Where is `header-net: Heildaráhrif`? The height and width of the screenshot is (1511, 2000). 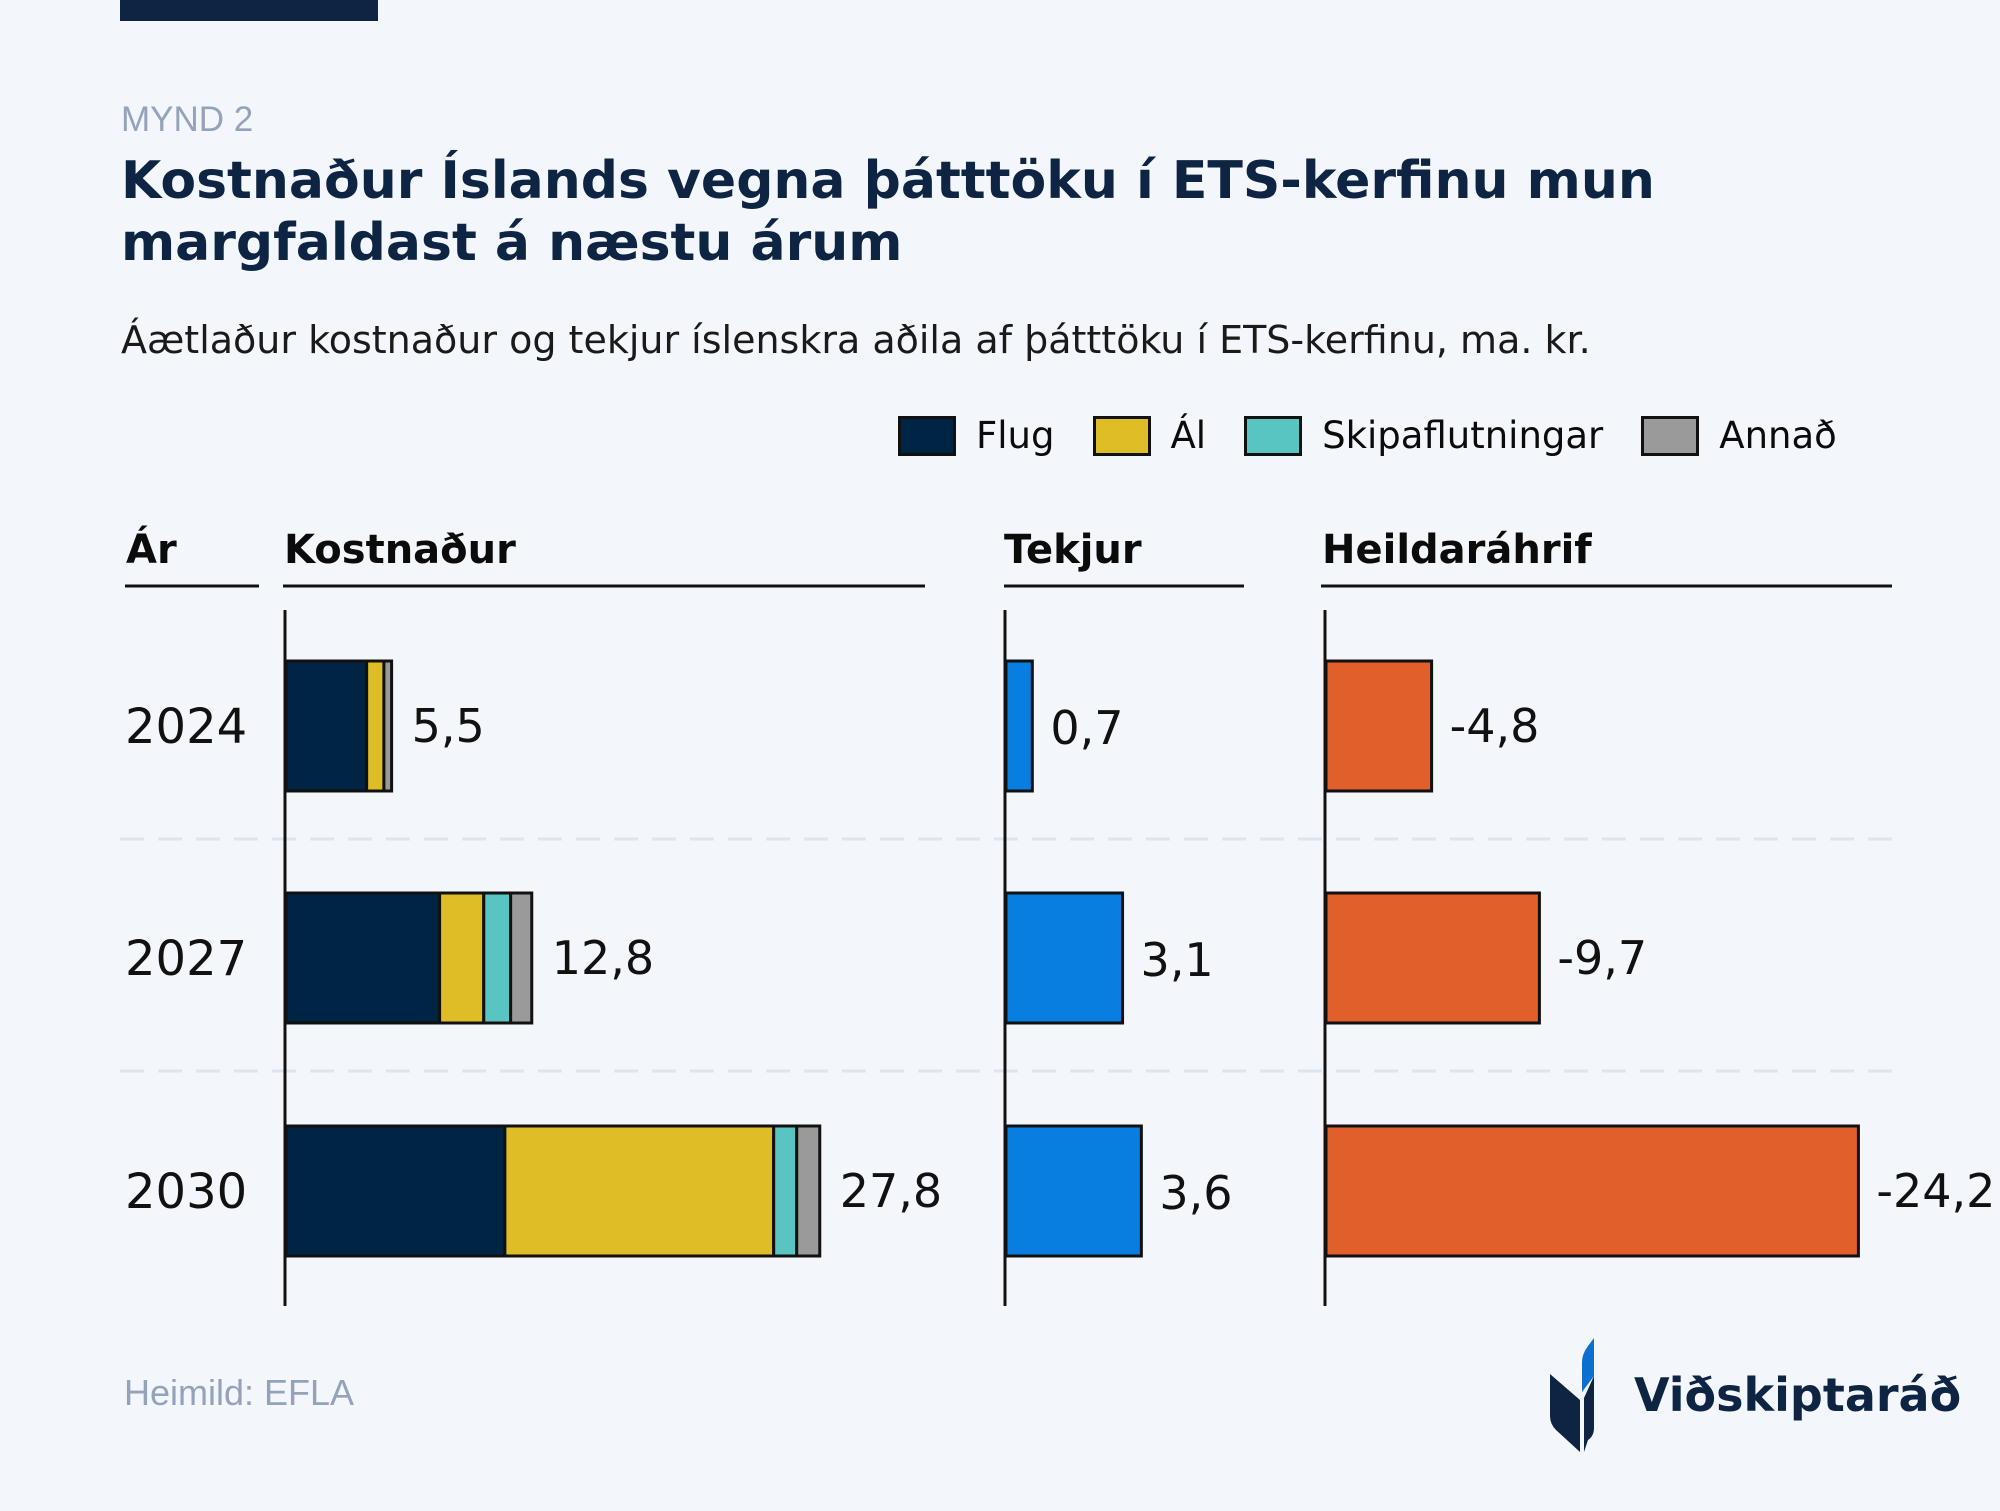
header-net: Heildaráhrif is located at coordinates (1457, 550).